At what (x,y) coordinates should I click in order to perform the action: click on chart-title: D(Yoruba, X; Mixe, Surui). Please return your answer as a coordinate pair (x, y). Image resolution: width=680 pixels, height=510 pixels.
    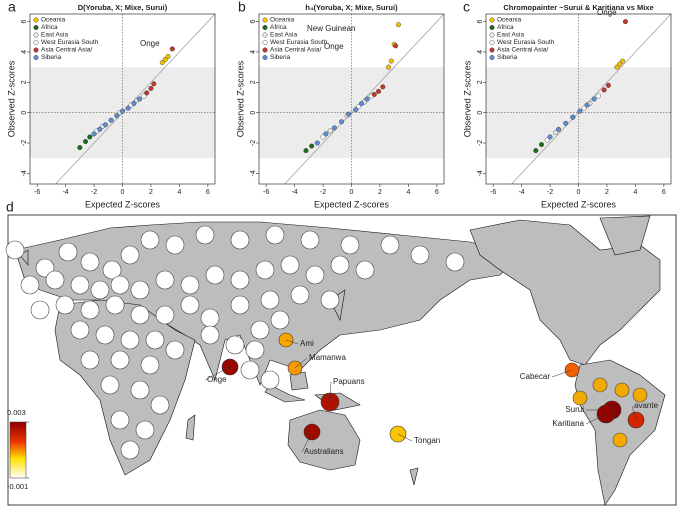
    Looking at the image, I should click on (123, 7).